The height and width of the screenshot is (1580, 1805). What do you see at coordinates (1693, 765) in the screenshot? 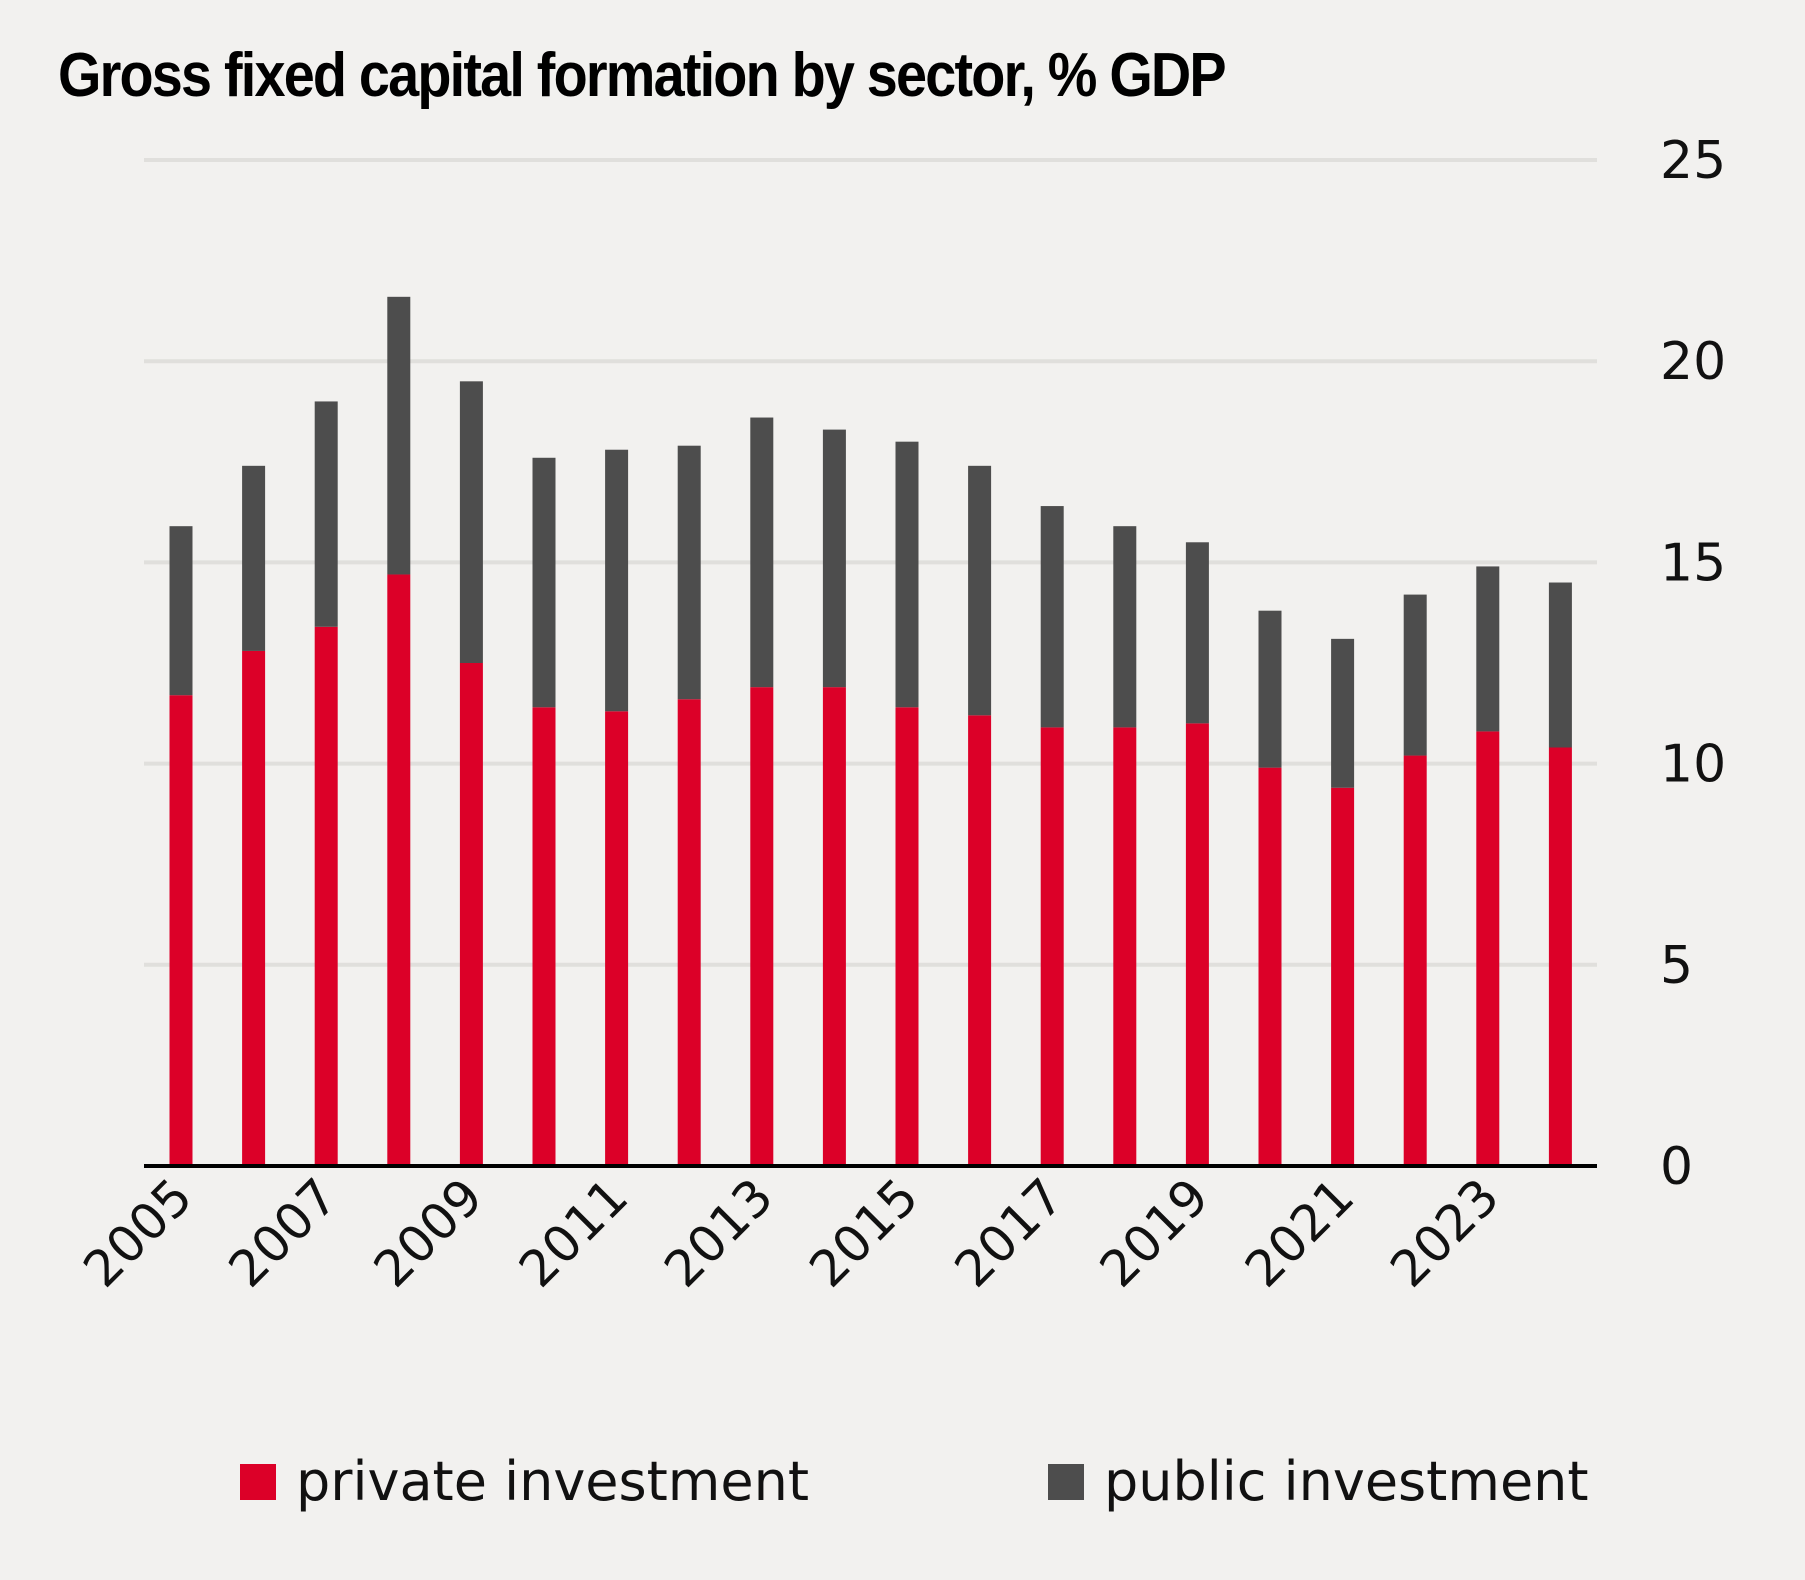
I see `y-tick-label: 10` at bounding box center [1693, 765].